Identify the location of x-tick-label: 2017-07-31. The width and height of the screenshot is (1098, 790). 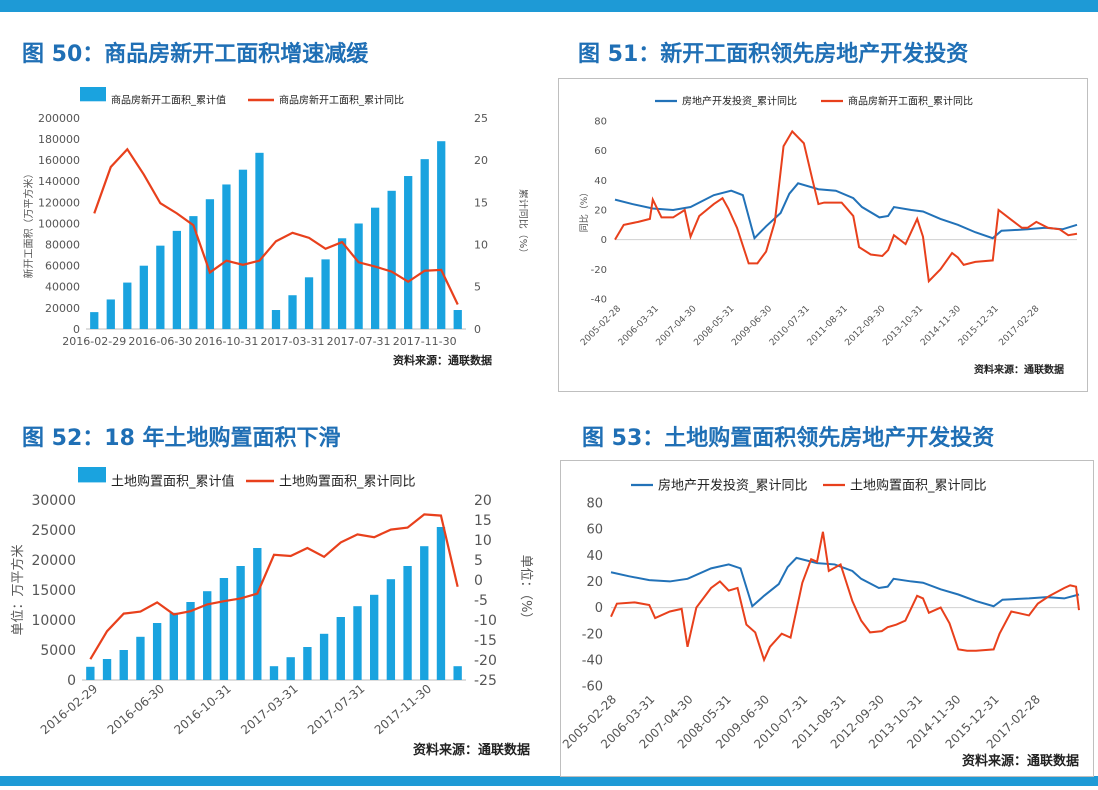
(359, 341).